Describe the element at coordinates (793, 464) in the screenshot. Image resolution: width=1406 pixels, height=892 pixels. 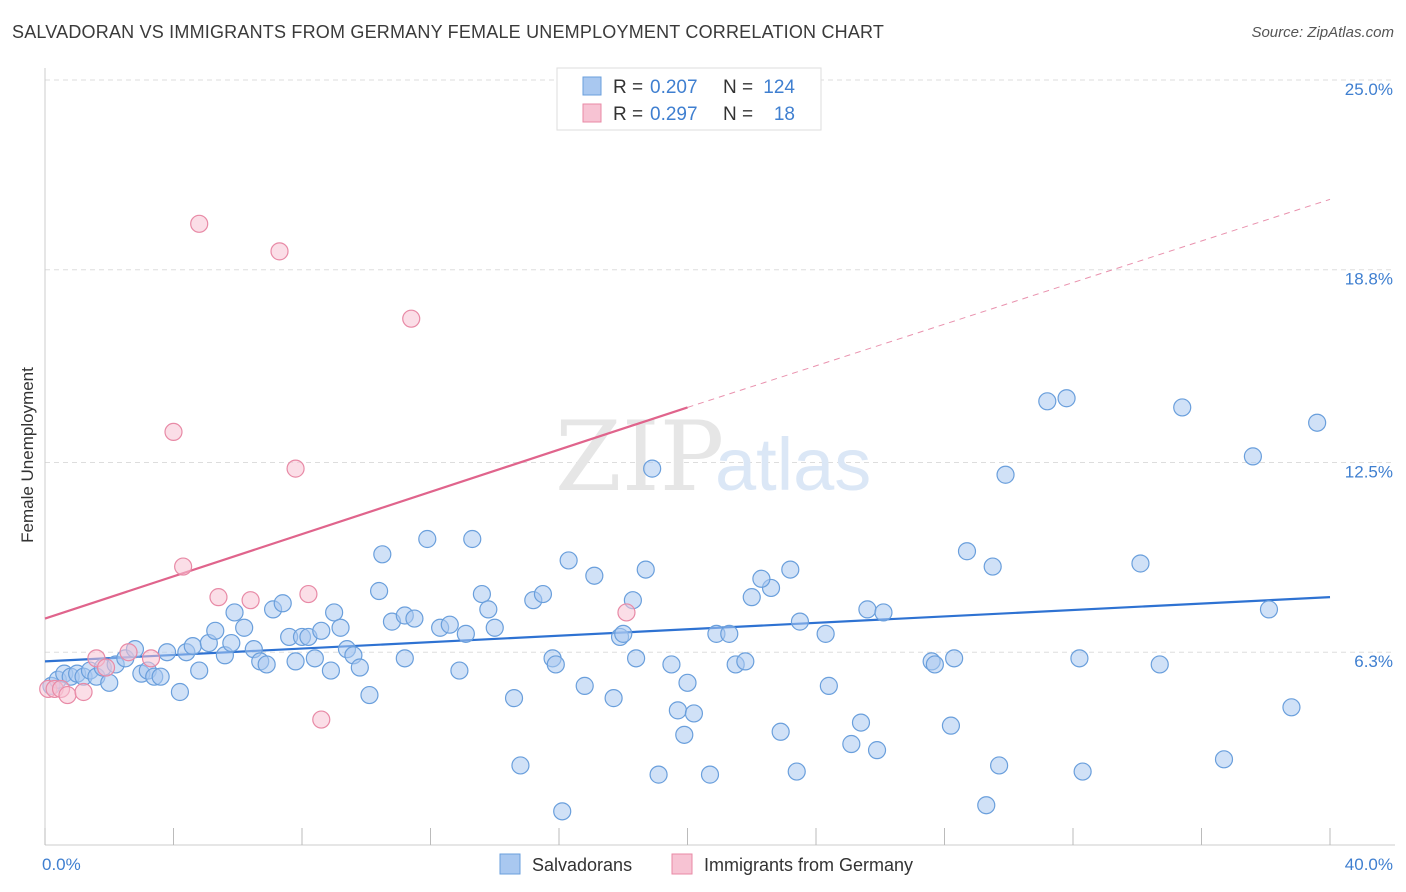
I see `watermark-atlas: atlas` at that location.